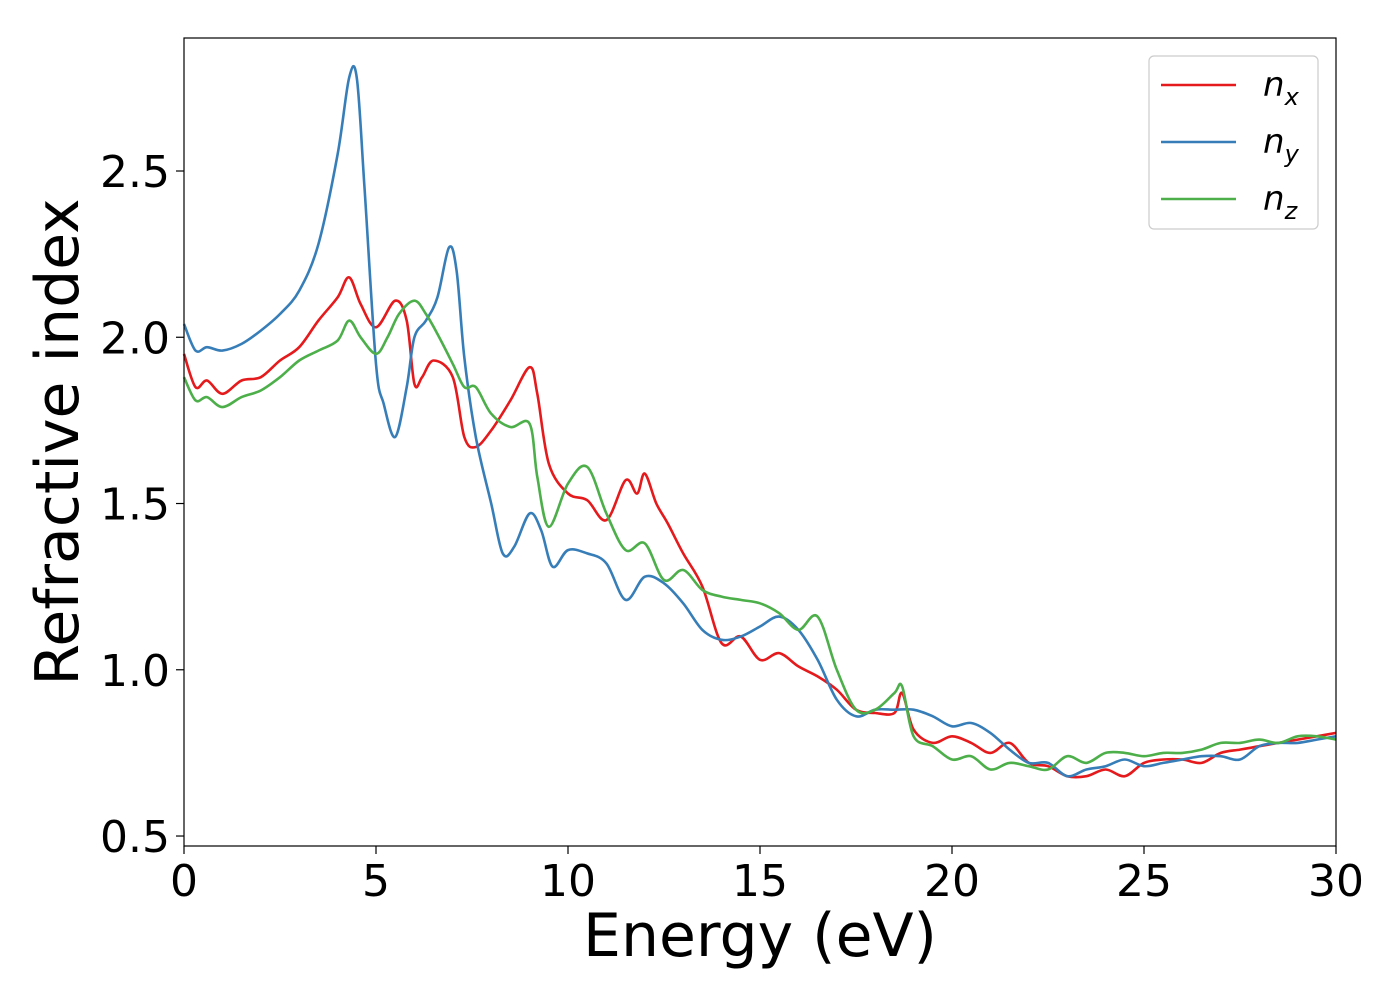  What do you see at coordinates (568, 881) in the screenshot?
I see `x-tick-label: 10` at bounding box center [568, 881].